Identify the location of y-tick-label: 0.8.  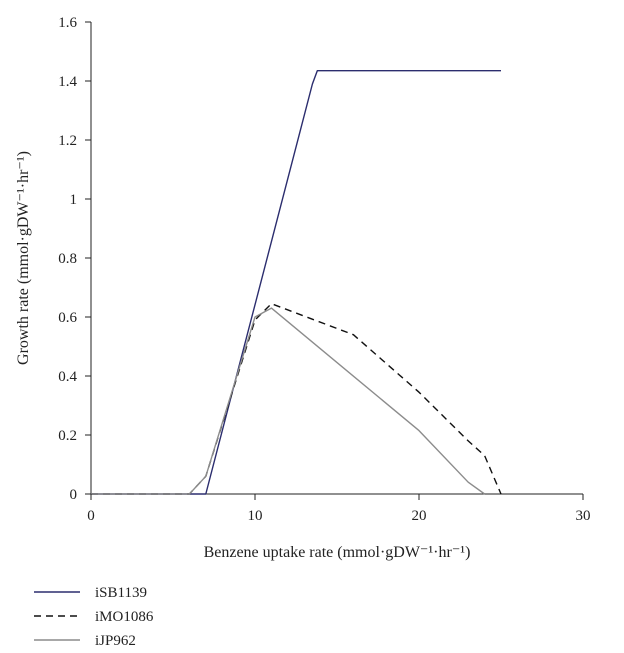
(67, 259).